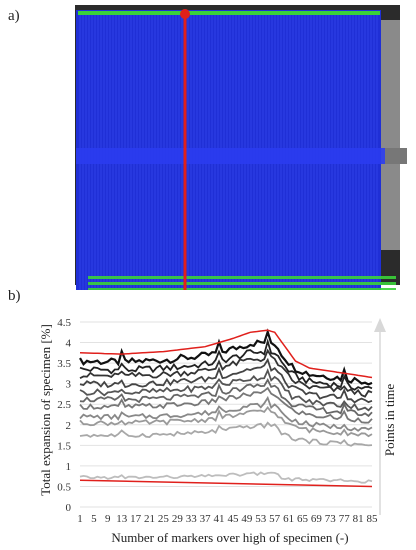  I want to click on x-tick-label: 57, so click(275, 519).